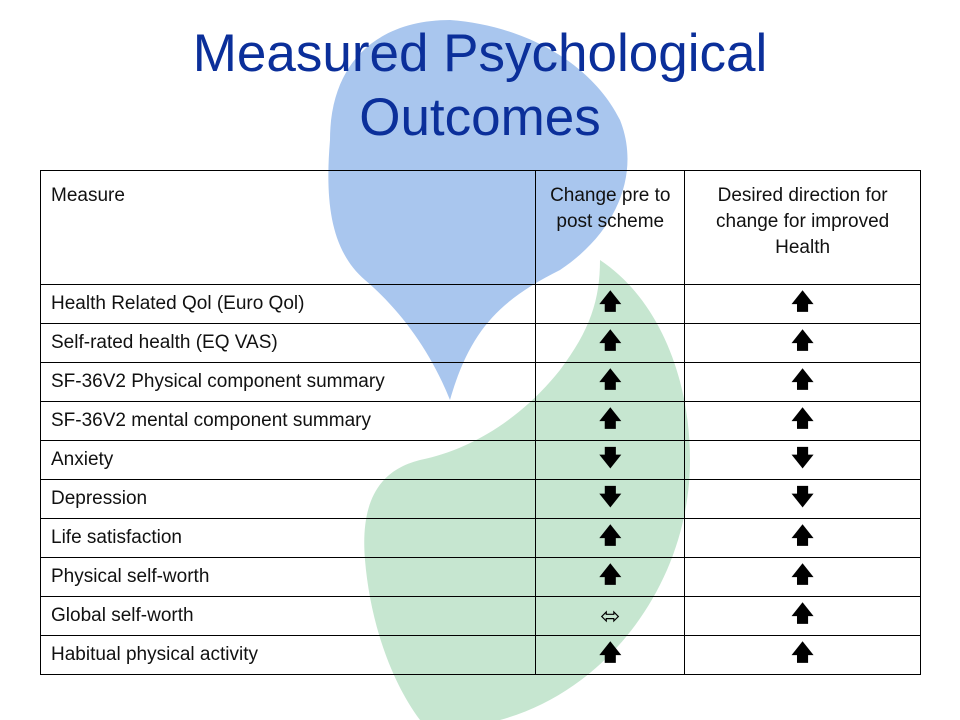  I want to click on table-row: Anxiety 🡇 🡇, so click(480, 460).